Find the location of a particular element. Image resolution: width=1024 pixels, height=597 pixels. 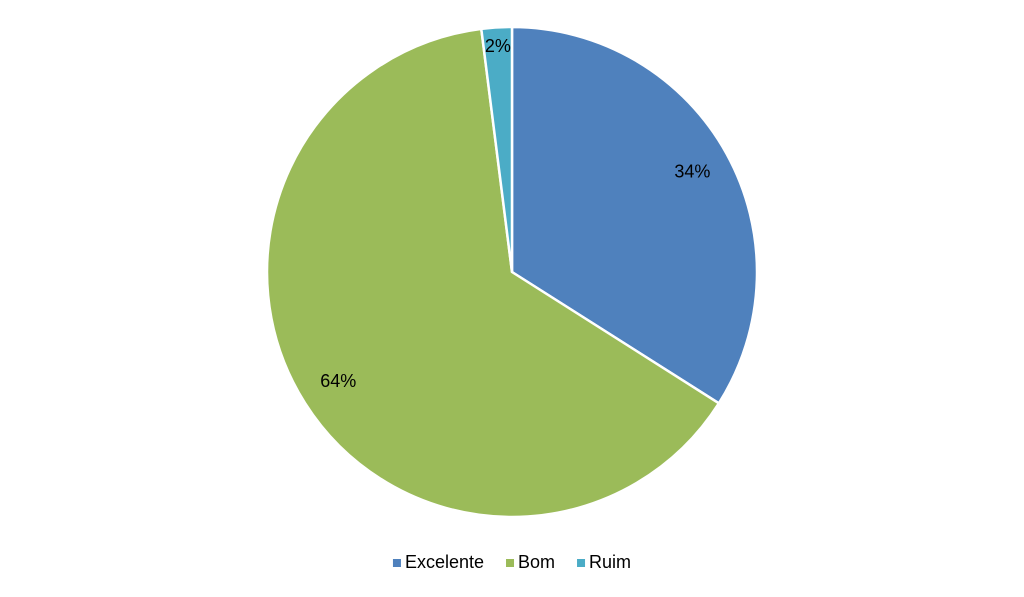

data-label: 34% is located at coordinates (692, 172).